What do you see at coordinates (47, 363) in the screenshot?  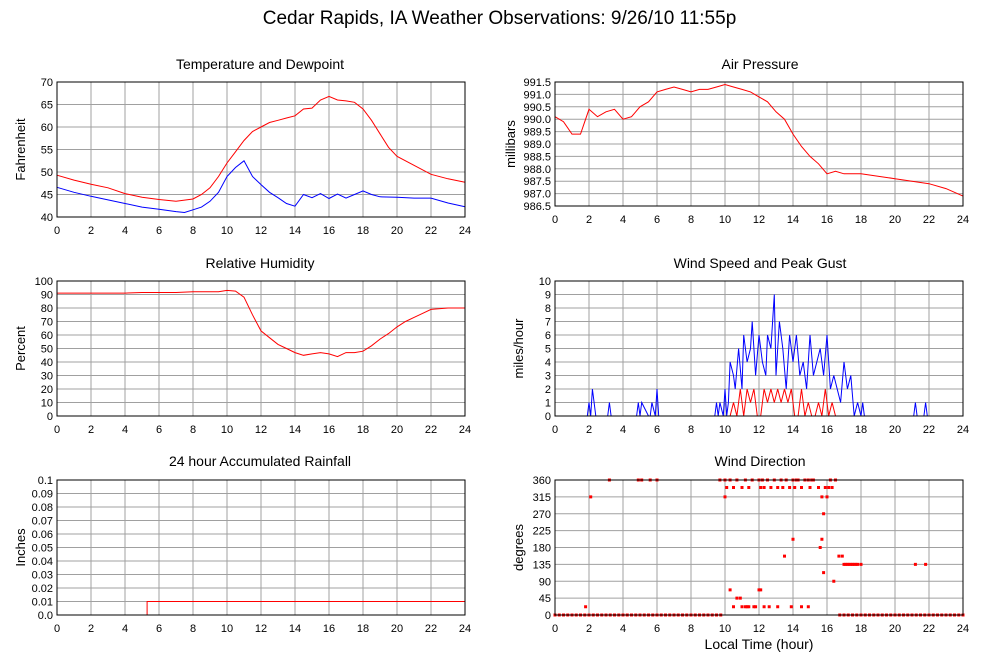 I see `humidity-ytick-label: 40` at bounding box center [47, 363].